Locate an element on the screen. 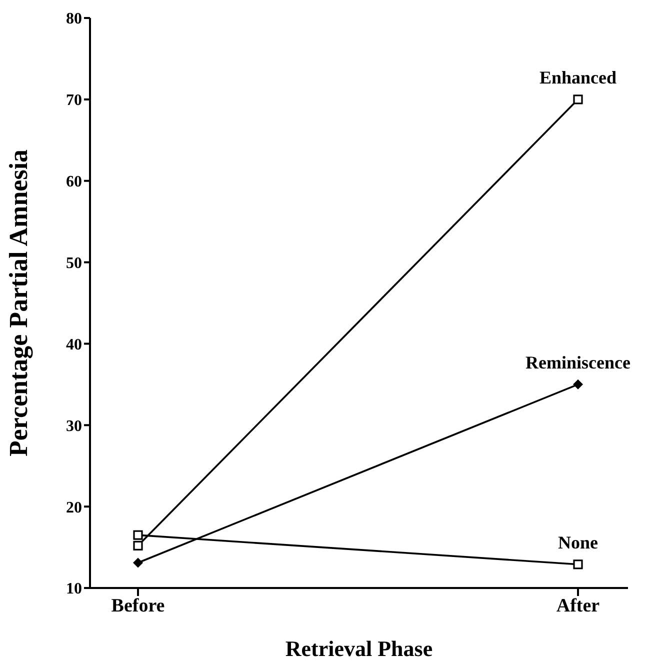 This screenshot has width=655, height=670. y-tick-label: 10 is located at coordinates (74, 589).